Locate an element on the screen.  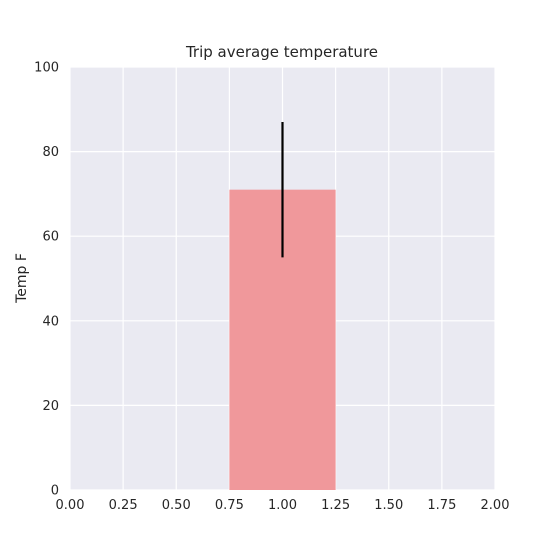
x-tick-label: 2.00 is located at coordinates (495, 505).